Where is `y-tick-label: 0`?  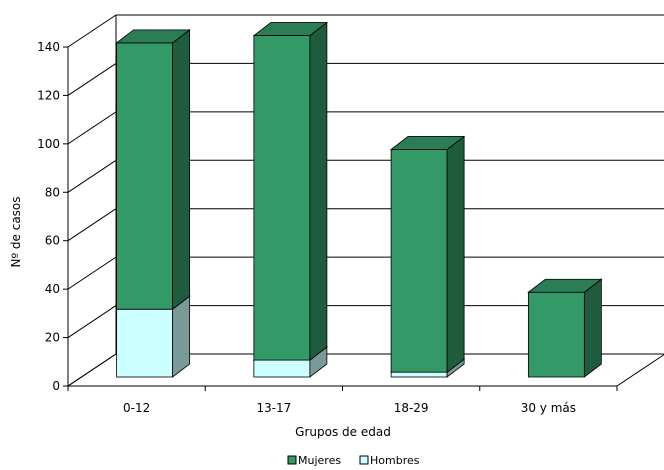 y-tick-label: 0 is located at coordinates (56, 386).